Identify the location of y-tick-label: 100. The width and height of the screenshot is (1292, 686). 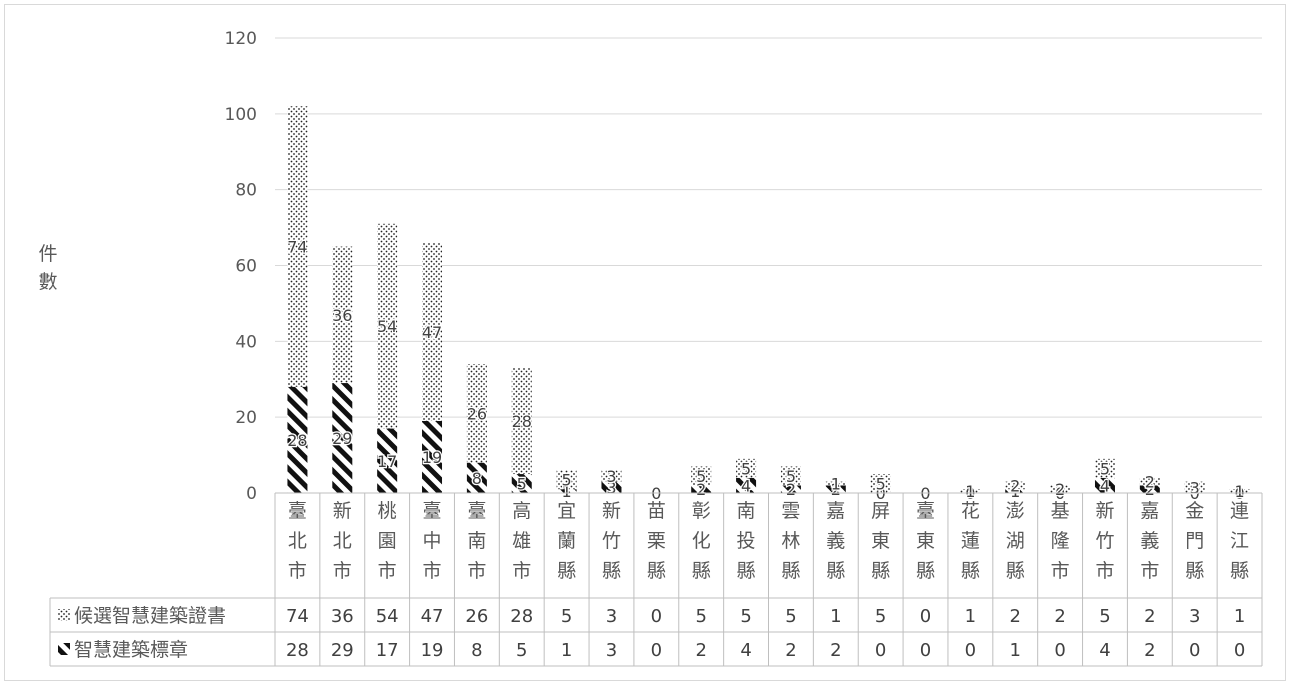
(241, 115).